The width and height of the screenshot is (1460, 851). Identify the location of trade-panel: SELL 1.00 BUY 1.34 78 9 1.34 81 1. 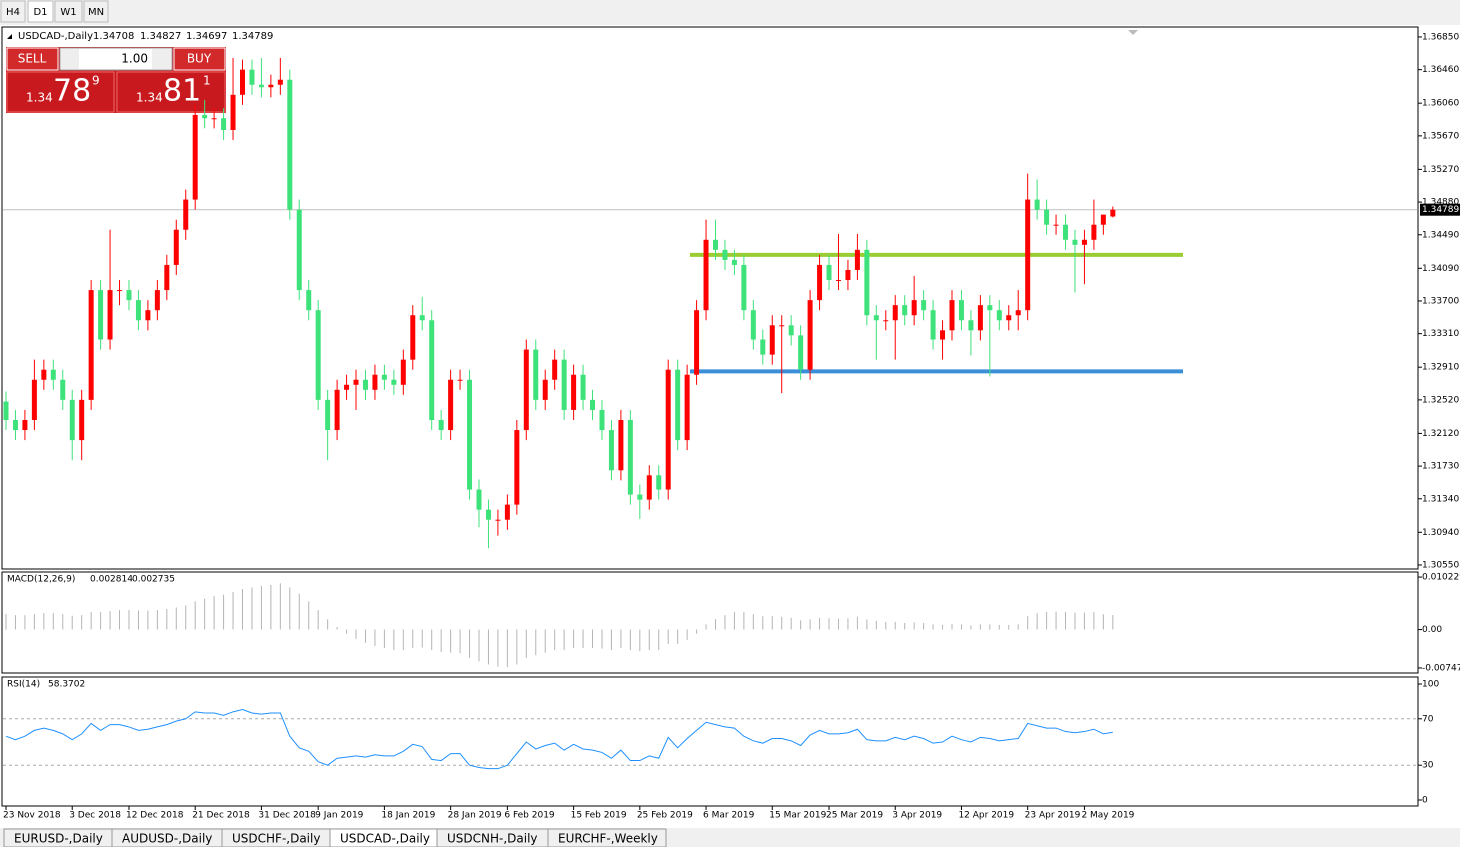
(116, 80).